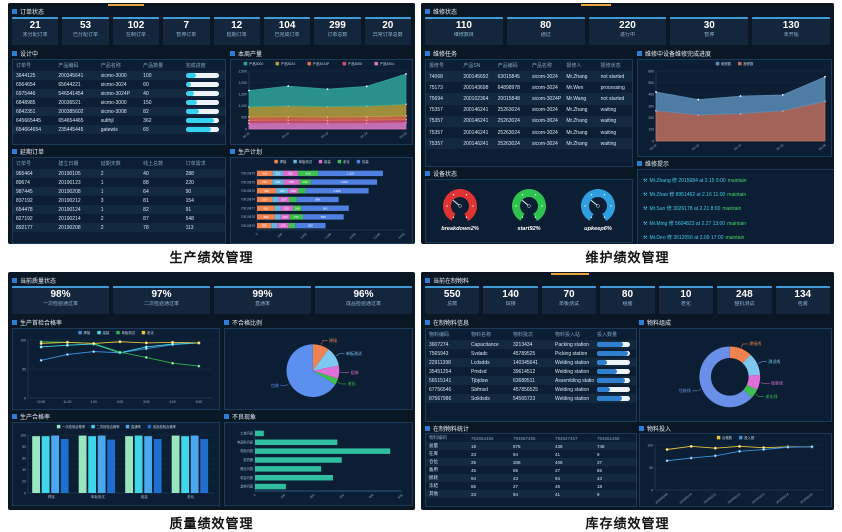 This screenshot has width=842, height=532. I want to click on column-header: 产品编码, so click(68, 66).